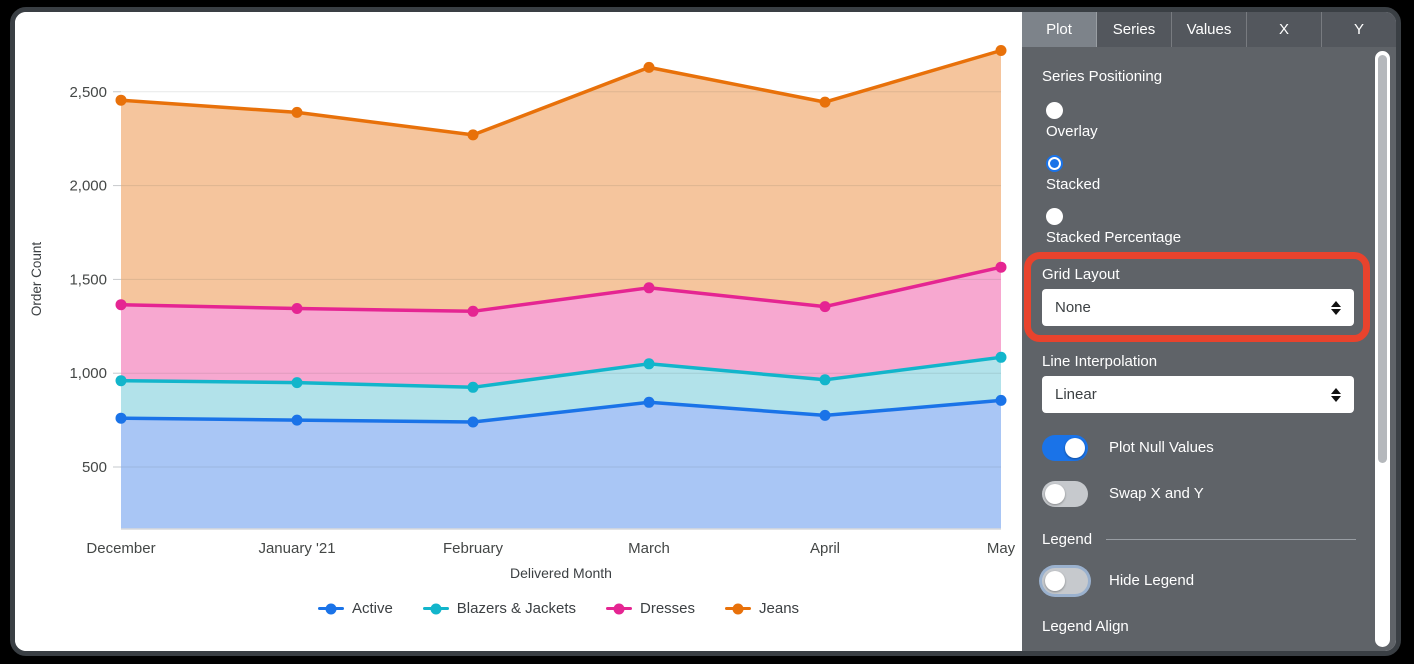  Describe the element at coordinates (88, 279) in the screenshot. I see `svg-text: 1,500` at that location.